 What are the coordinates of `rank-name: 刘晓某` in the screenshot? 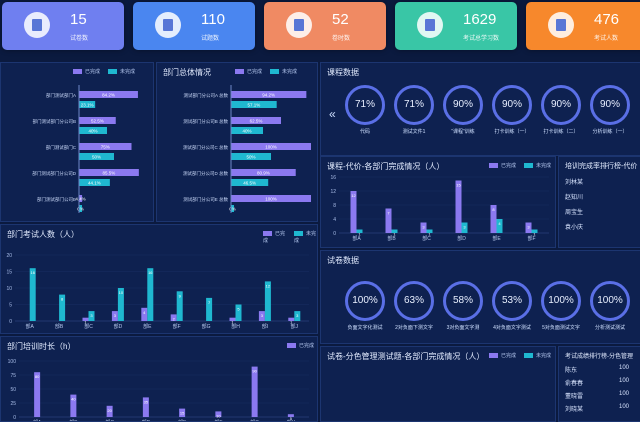 It's located at (574, 410).